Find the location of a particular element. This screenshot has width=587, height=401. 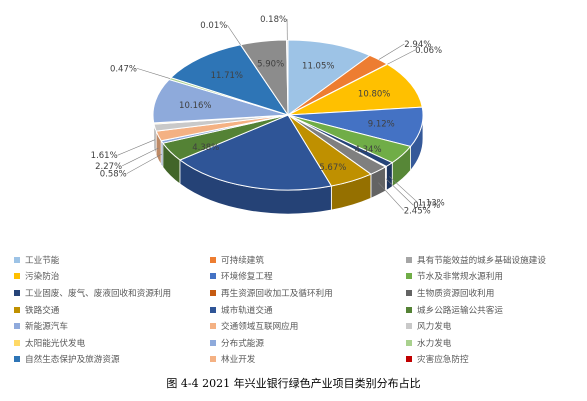

legend-label: 污染防治 is located at coordinates (42, 277).